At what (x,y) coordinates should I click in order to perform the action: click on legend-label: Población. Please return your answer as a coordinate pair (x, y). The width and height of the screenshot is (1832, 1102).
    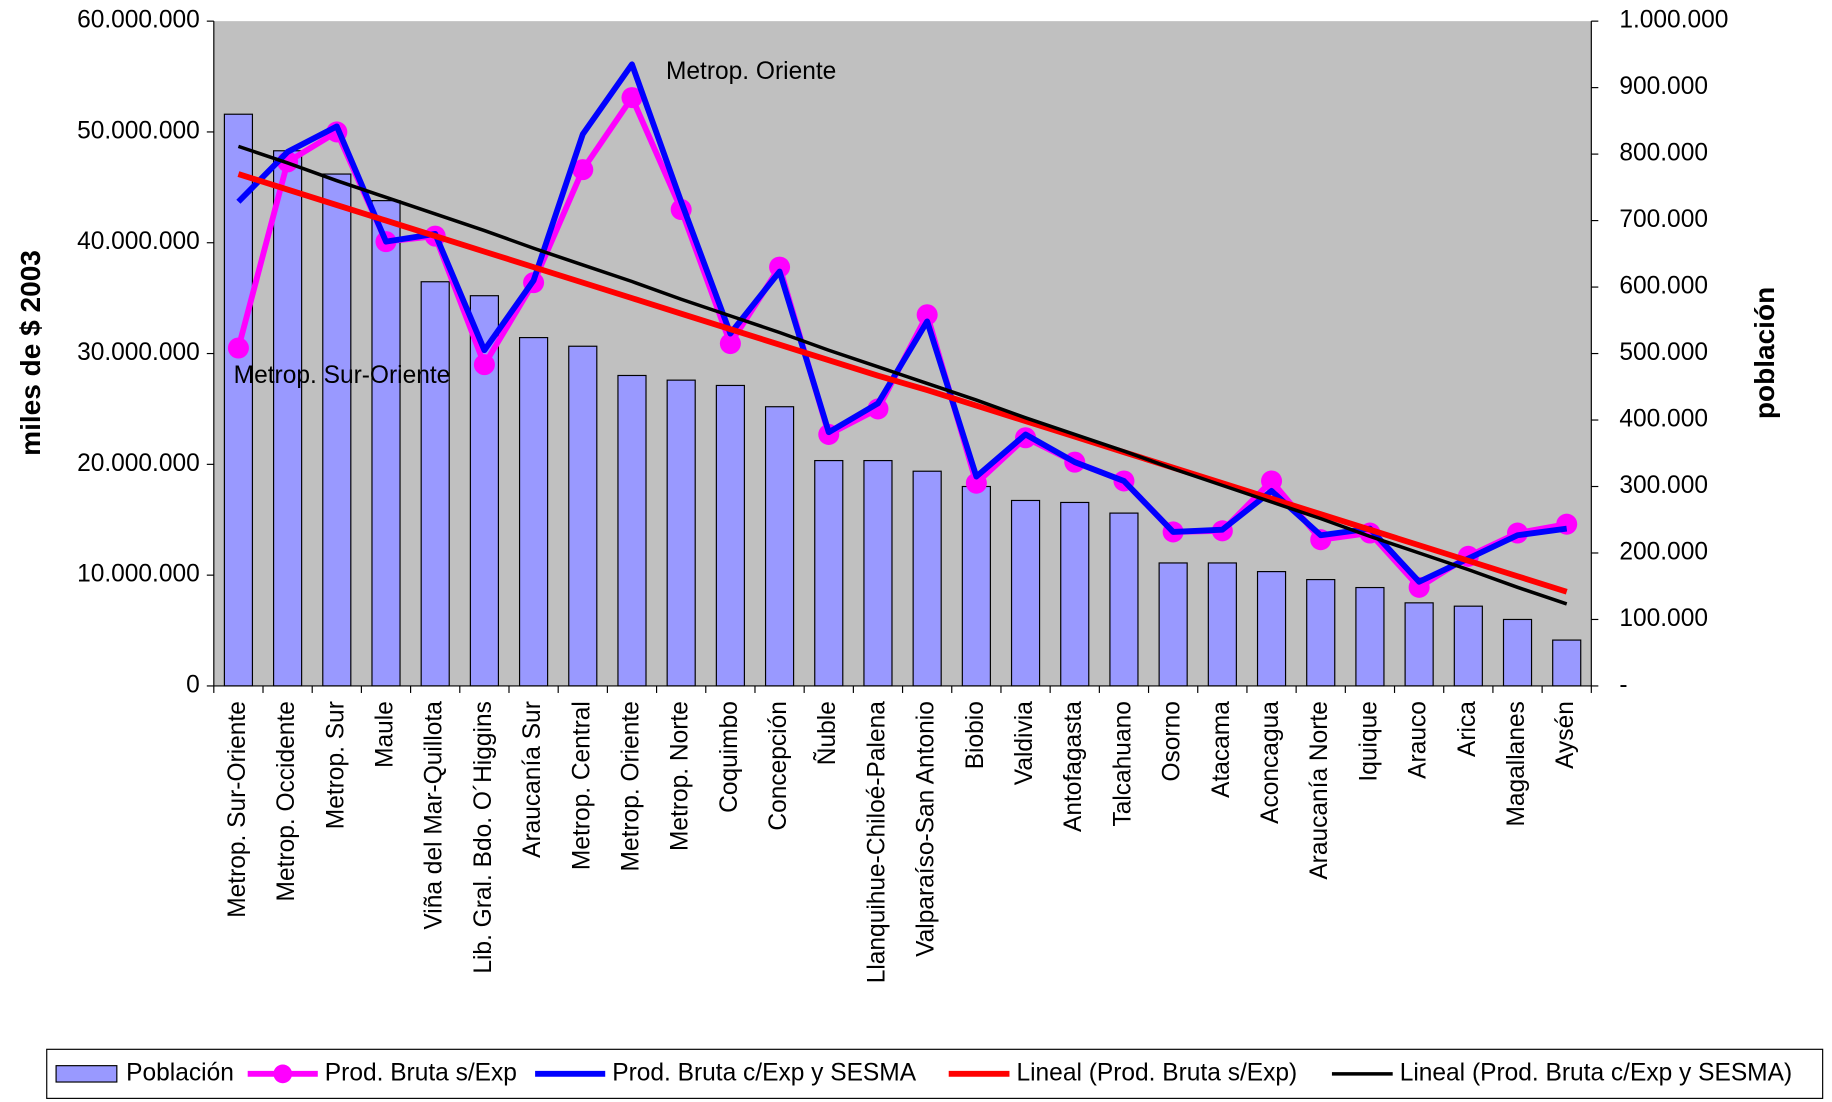
    Looking at the image, I should click on (180, 1072).